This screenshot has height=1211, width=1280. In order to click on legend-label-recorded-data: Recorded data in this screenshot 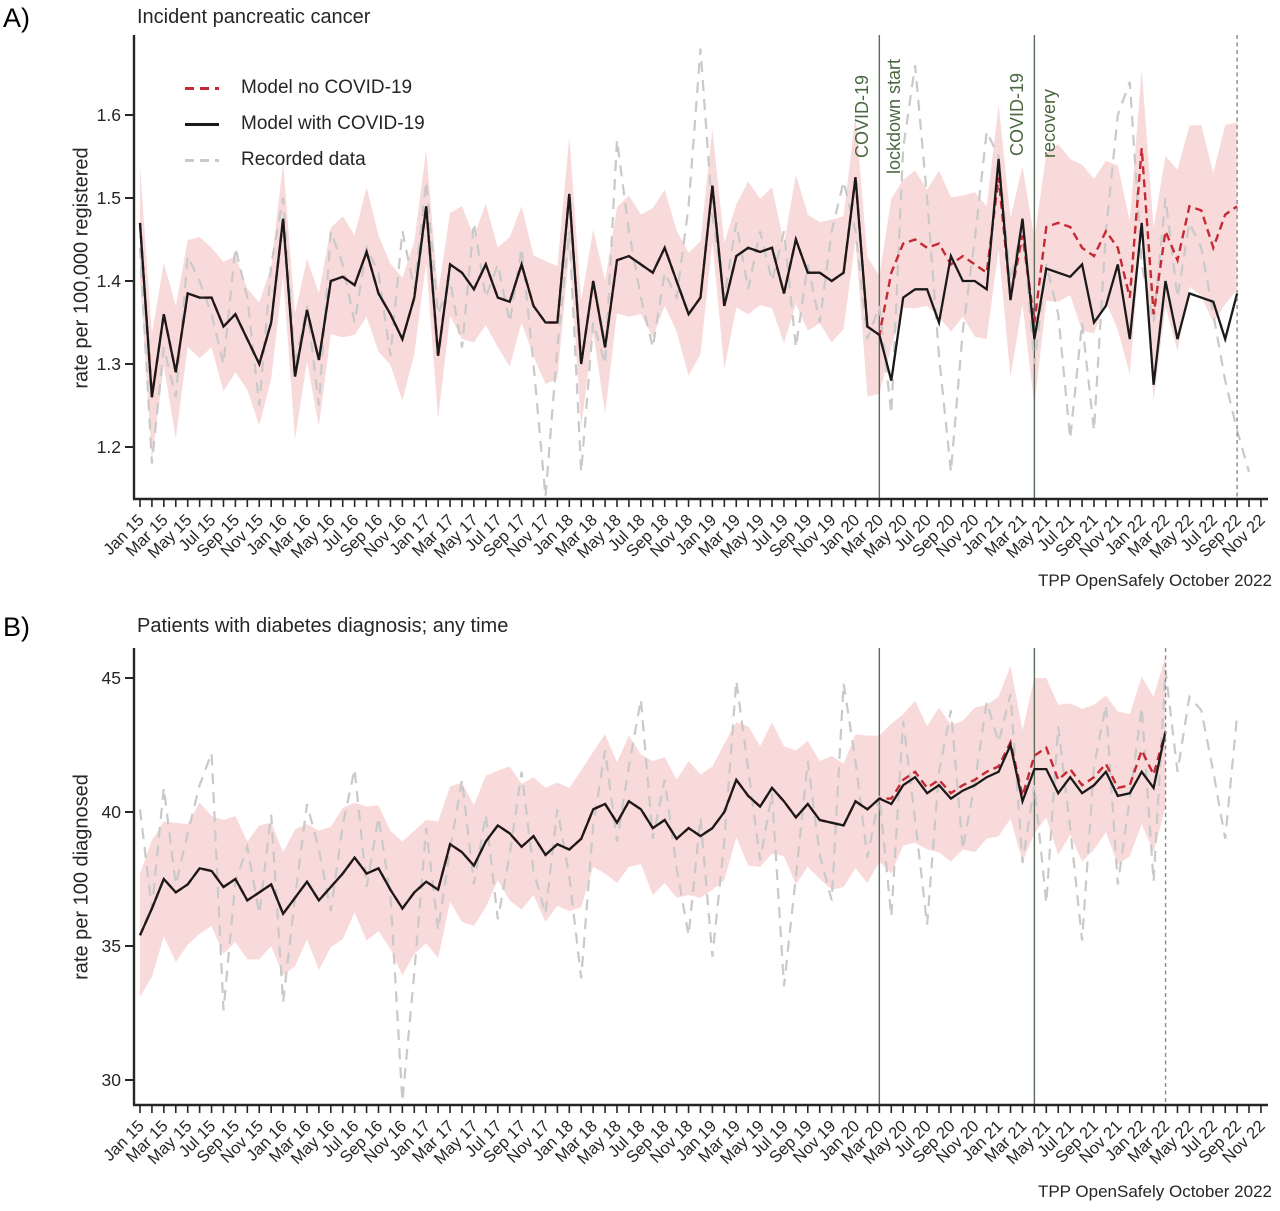, I will do `click(303, 159)`.